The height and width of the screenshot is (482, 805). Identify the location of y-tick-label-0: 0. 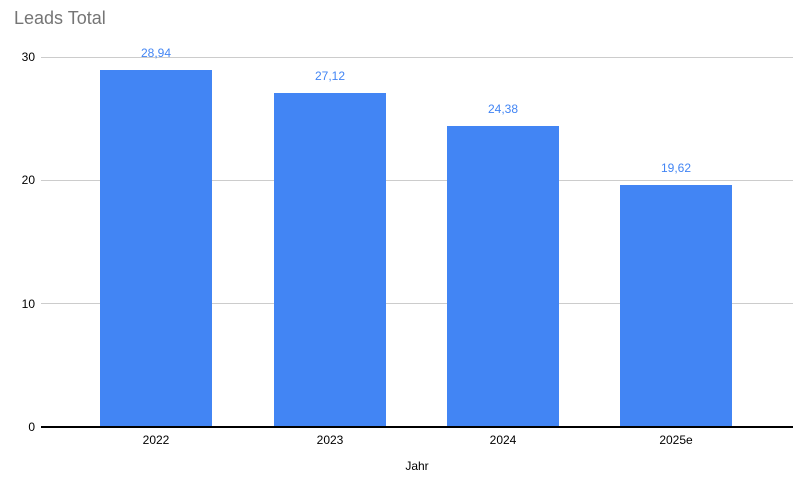
(31, 427).